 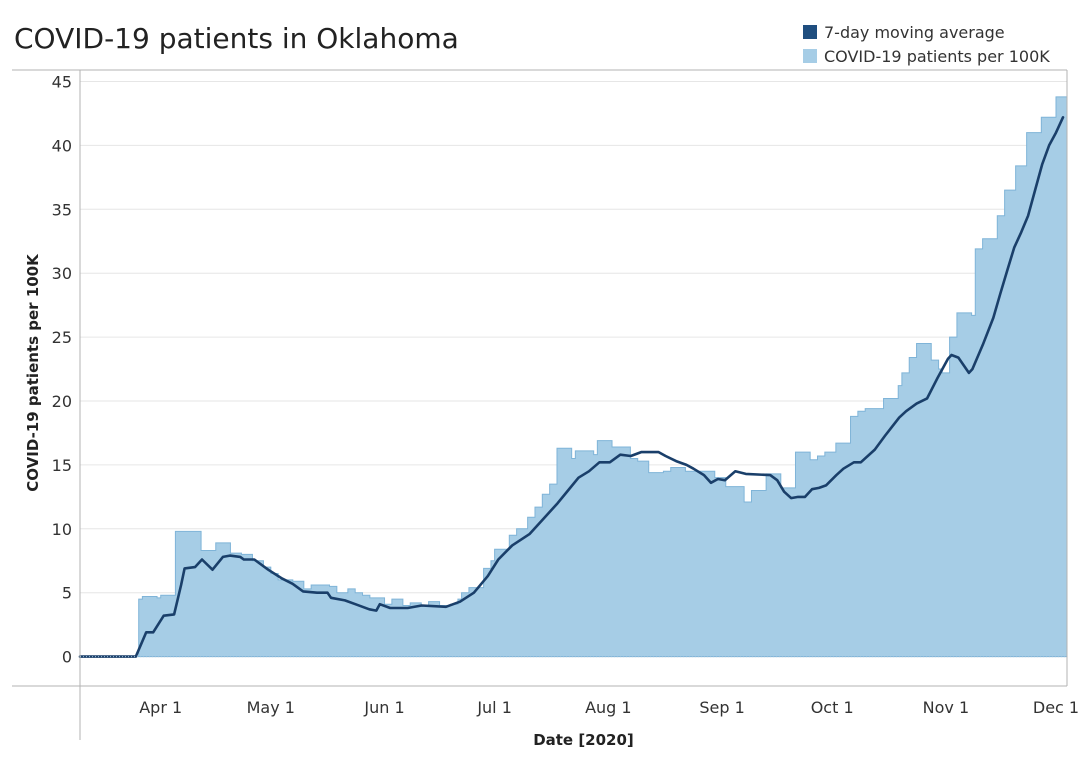 I want to click on x-tick-label-sep-1: Sep 1, so click(x=721, y=707).